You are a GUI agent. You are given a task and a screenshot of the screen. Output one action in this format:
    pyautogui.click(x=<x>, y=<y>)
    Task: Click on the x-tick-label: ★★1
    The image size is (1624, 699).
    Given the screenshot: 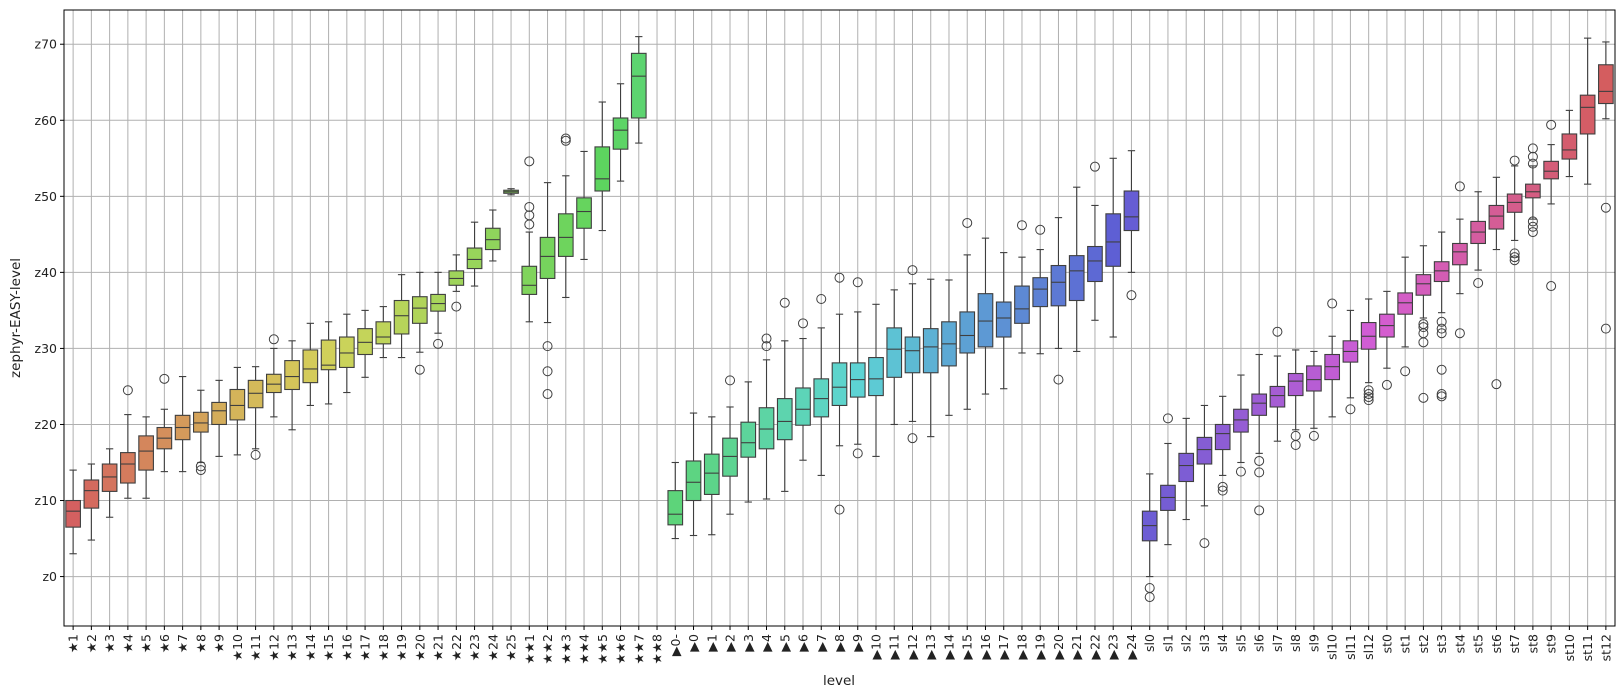 What is the action you would take?
    pyautogui.click(x=529, y=649)
    